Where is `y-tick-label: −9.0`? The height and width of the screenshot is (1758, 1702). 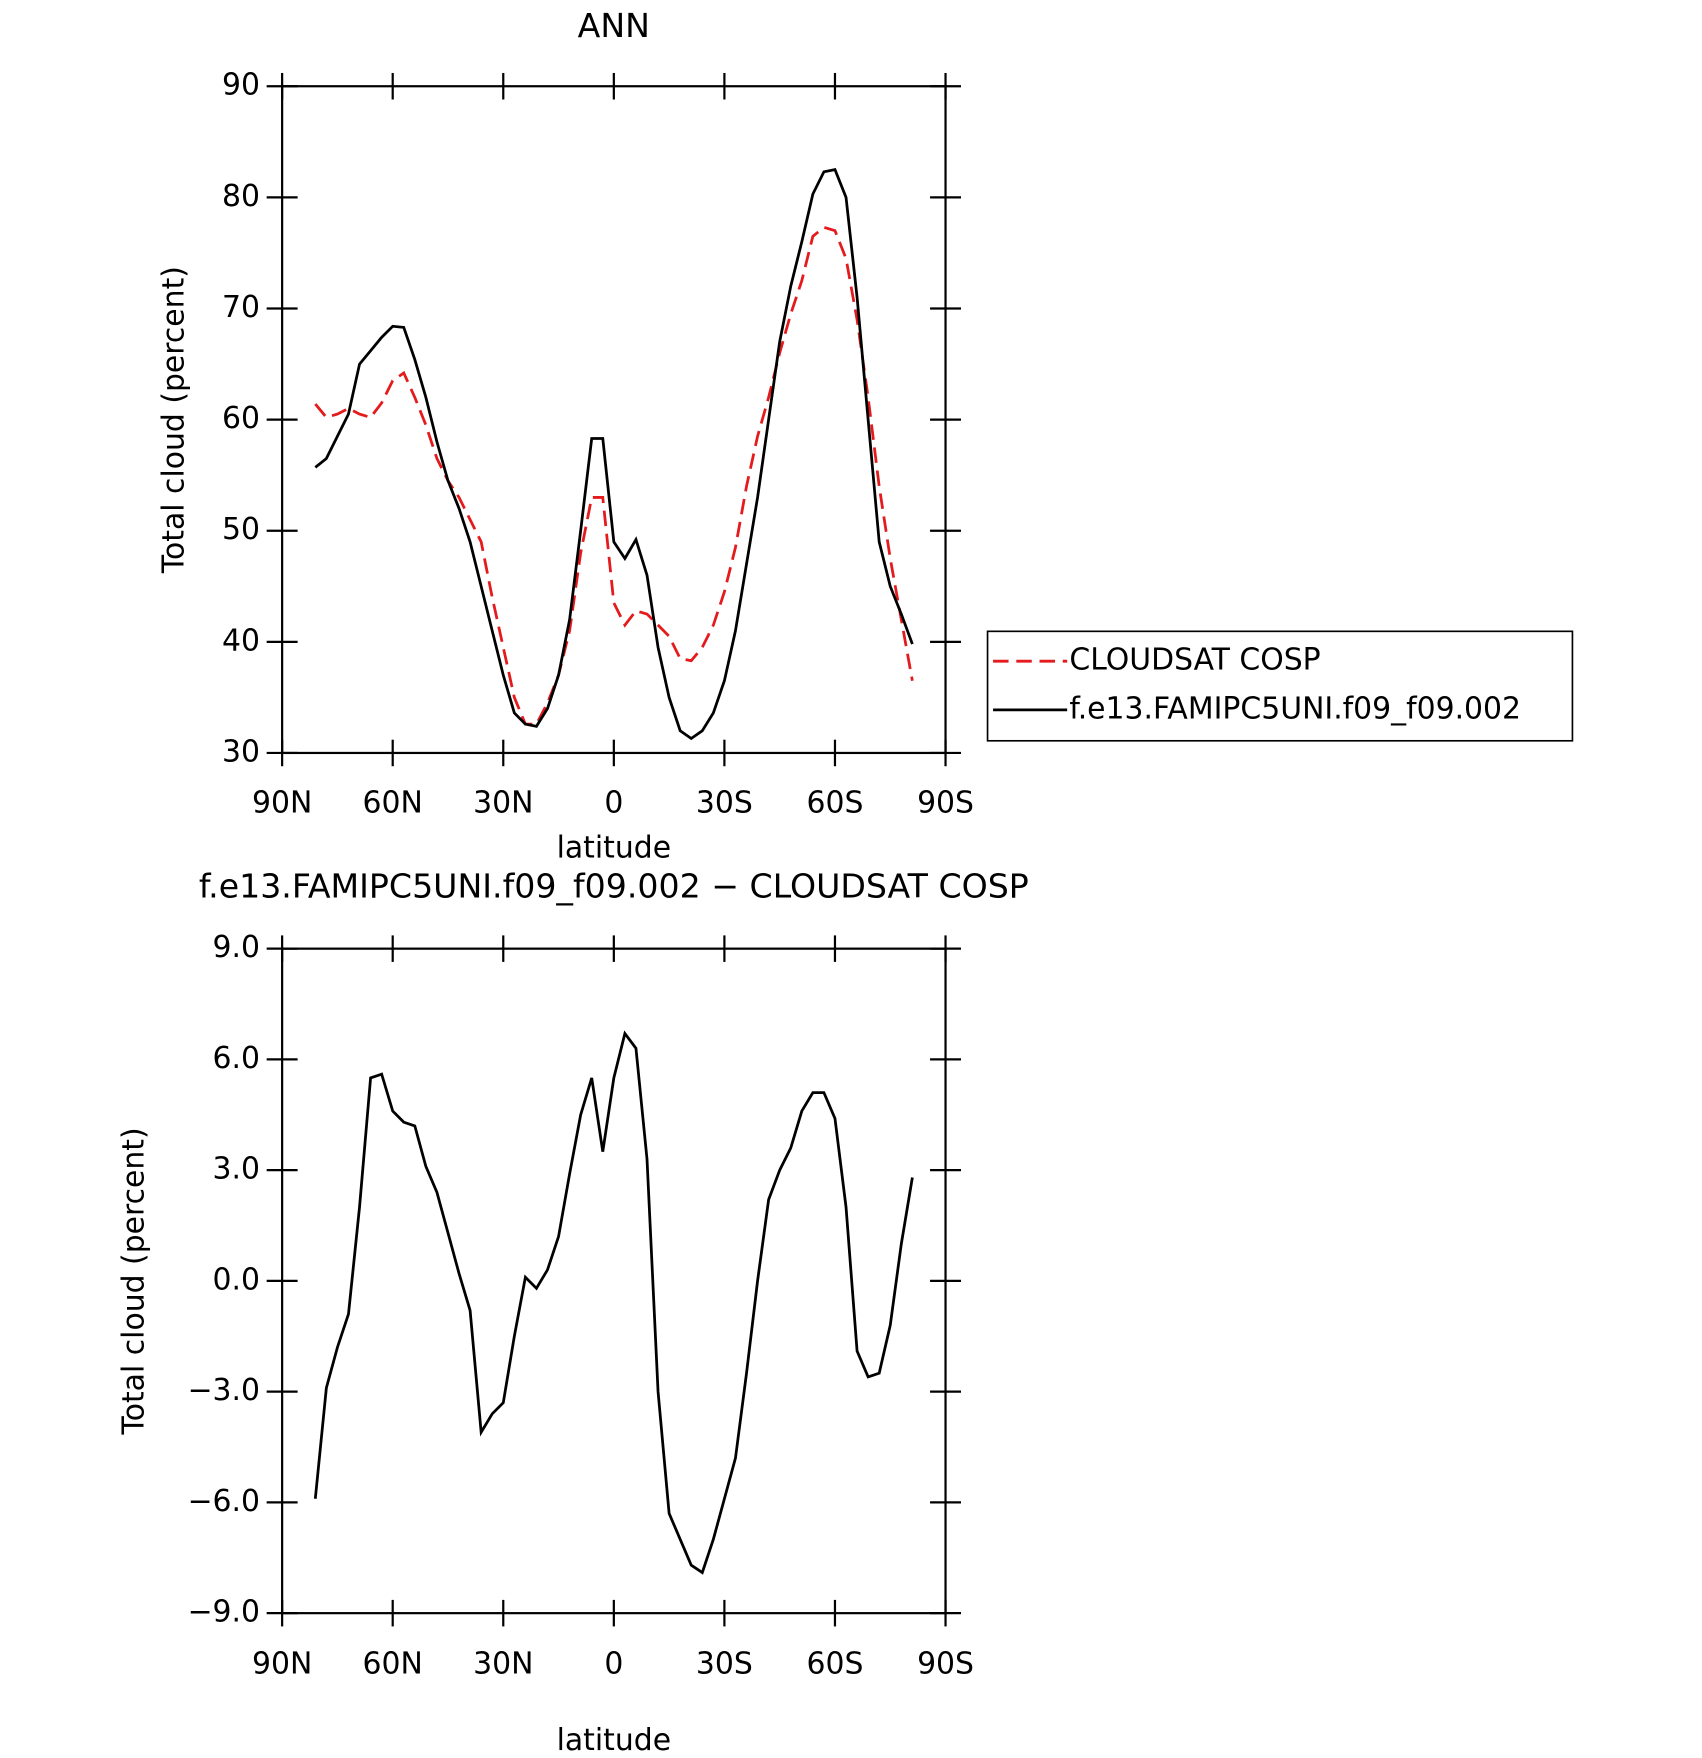
y-tick-label: −9.0 is located at coordinates (224, 1612).